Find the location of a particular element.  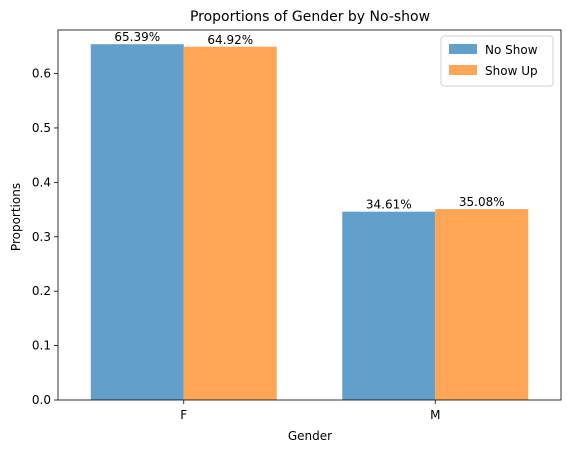

bar-label: 35.08% is located at coordinates (482, 202).